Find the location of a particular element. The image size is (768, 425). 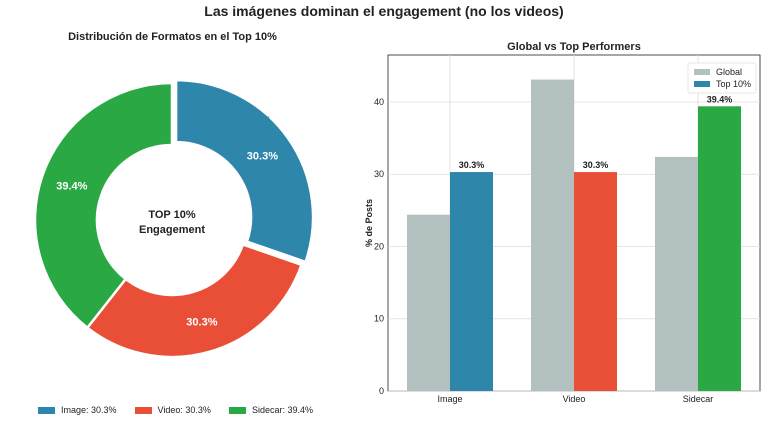

legend-label: Global is located at coordinates (729, 72).